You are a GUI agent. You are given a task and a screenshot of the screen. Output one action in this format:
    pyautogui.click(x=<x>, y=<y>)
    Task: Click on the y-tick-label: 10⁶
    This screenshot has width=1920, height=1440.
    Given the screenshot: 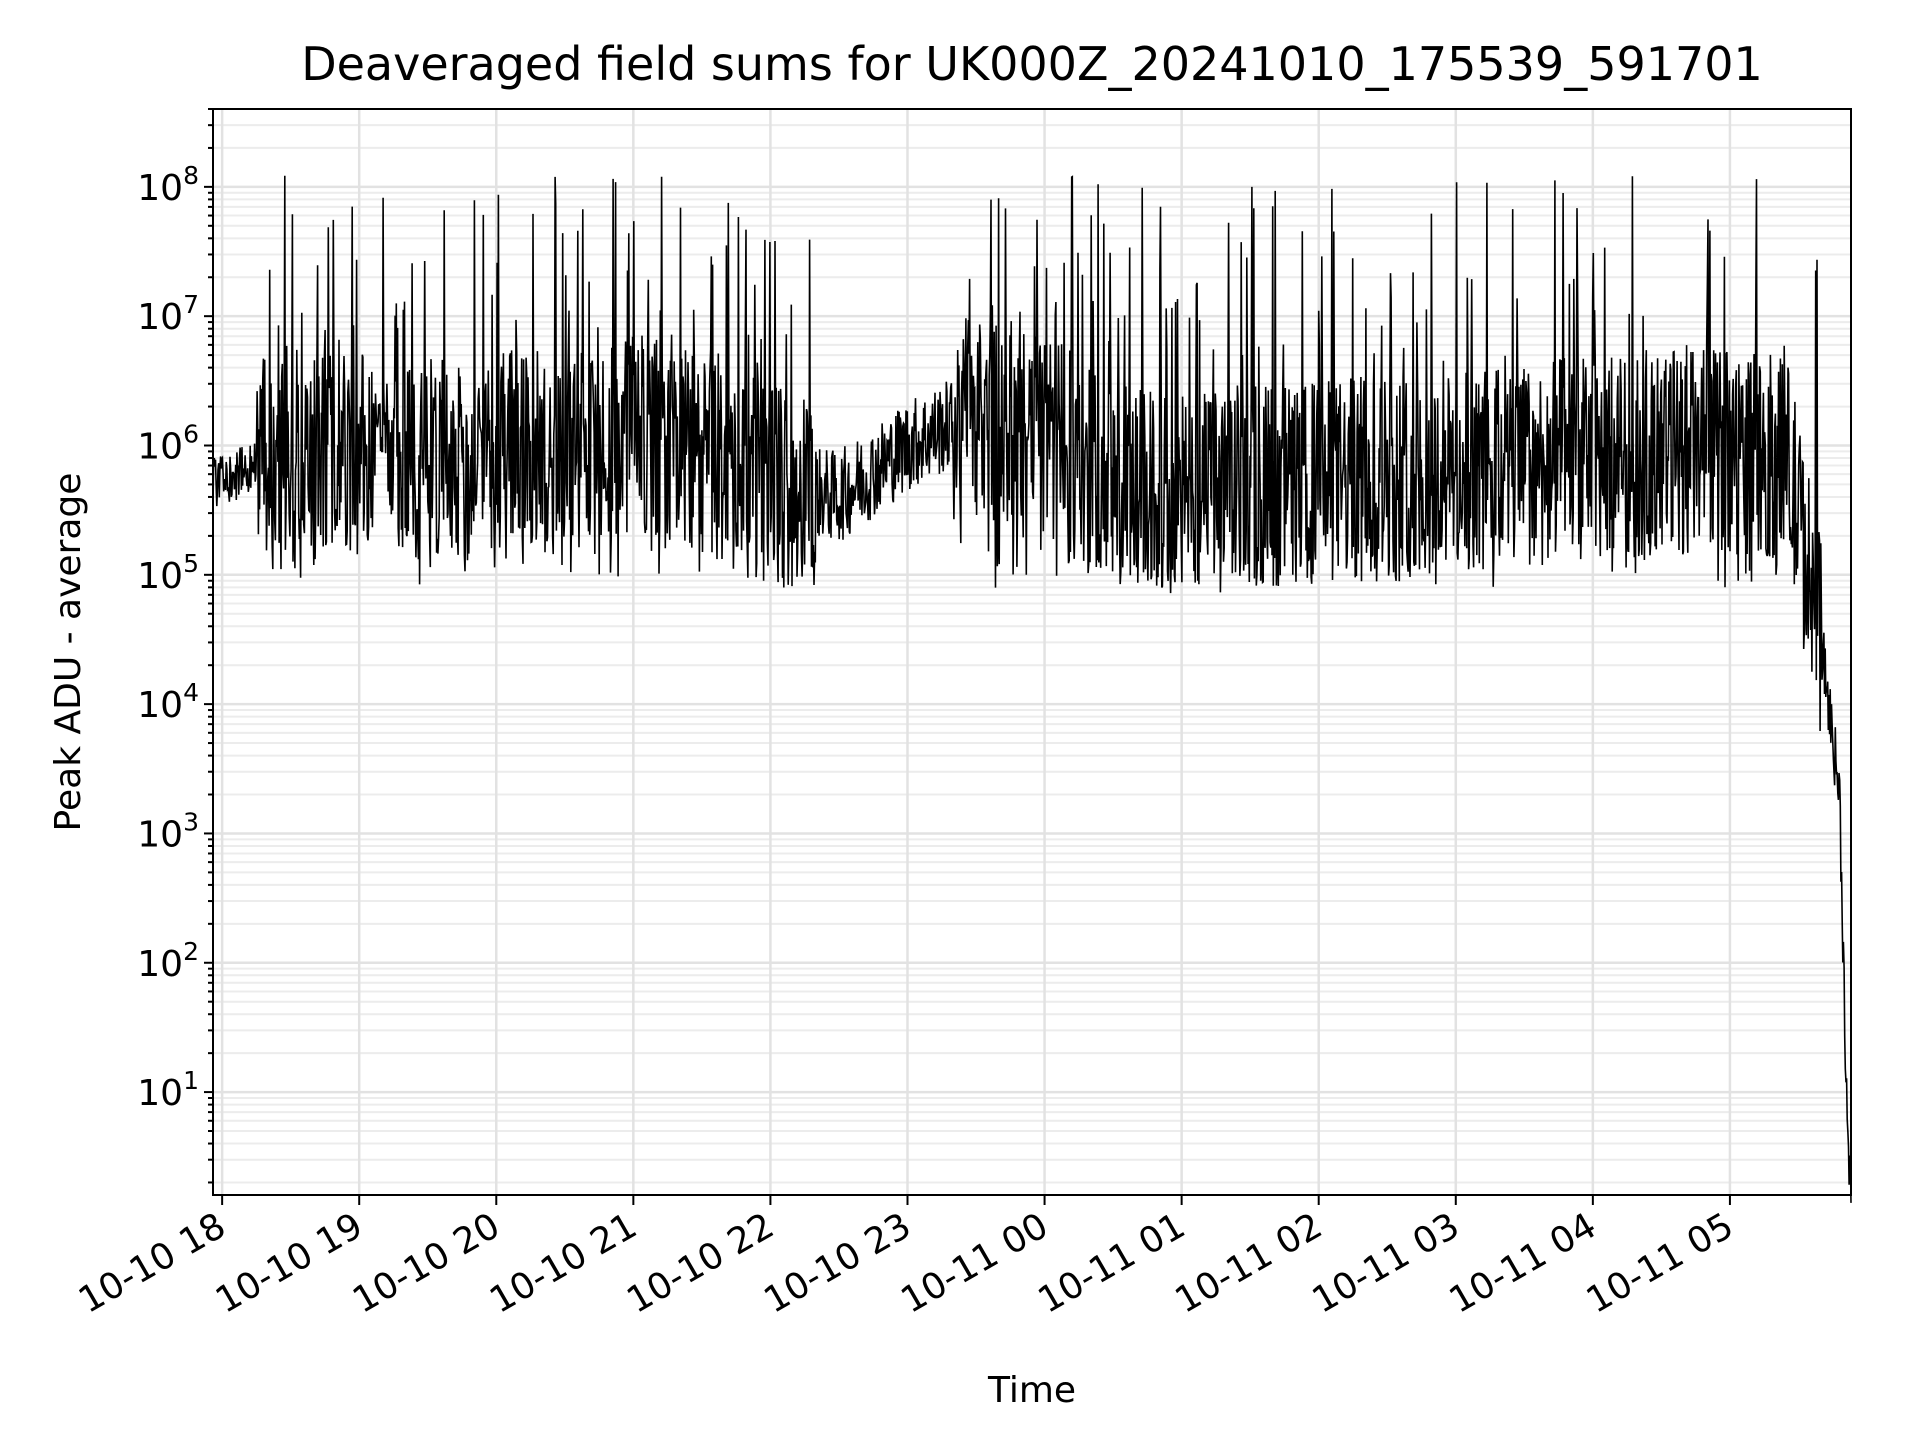 What is the action you would take?
    pyautogui.click(x=168, y=443)
    